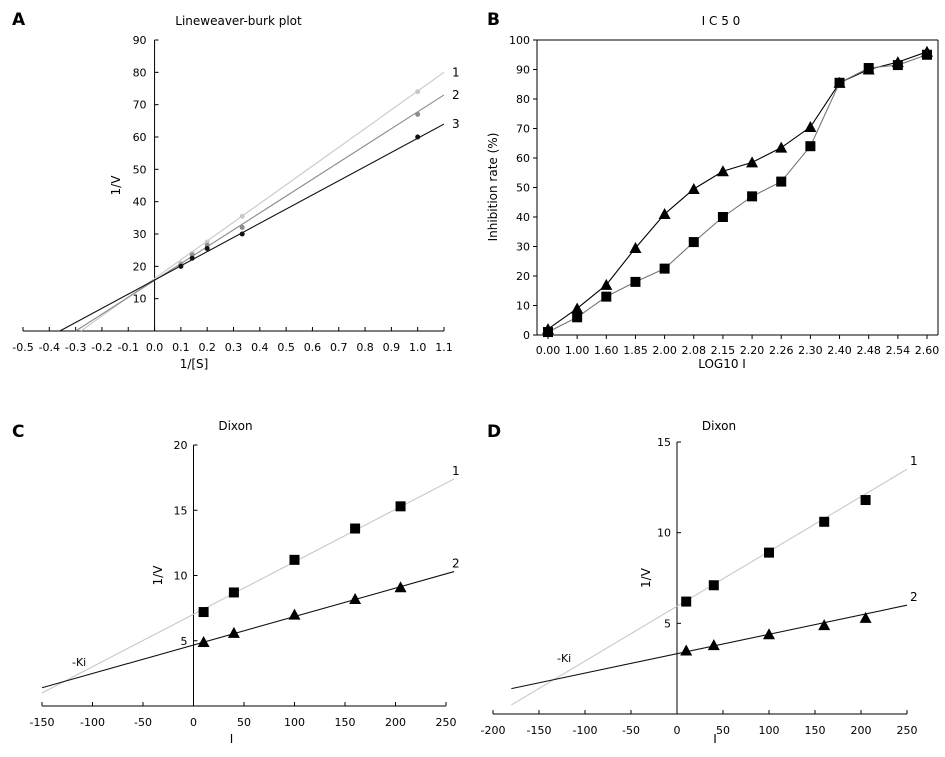 Image resolution: width=945 pixels, height=757 pixels. Describe the element at coordinates (456, 124) in the screenshot. I see `series-label-3: 3` at that location.